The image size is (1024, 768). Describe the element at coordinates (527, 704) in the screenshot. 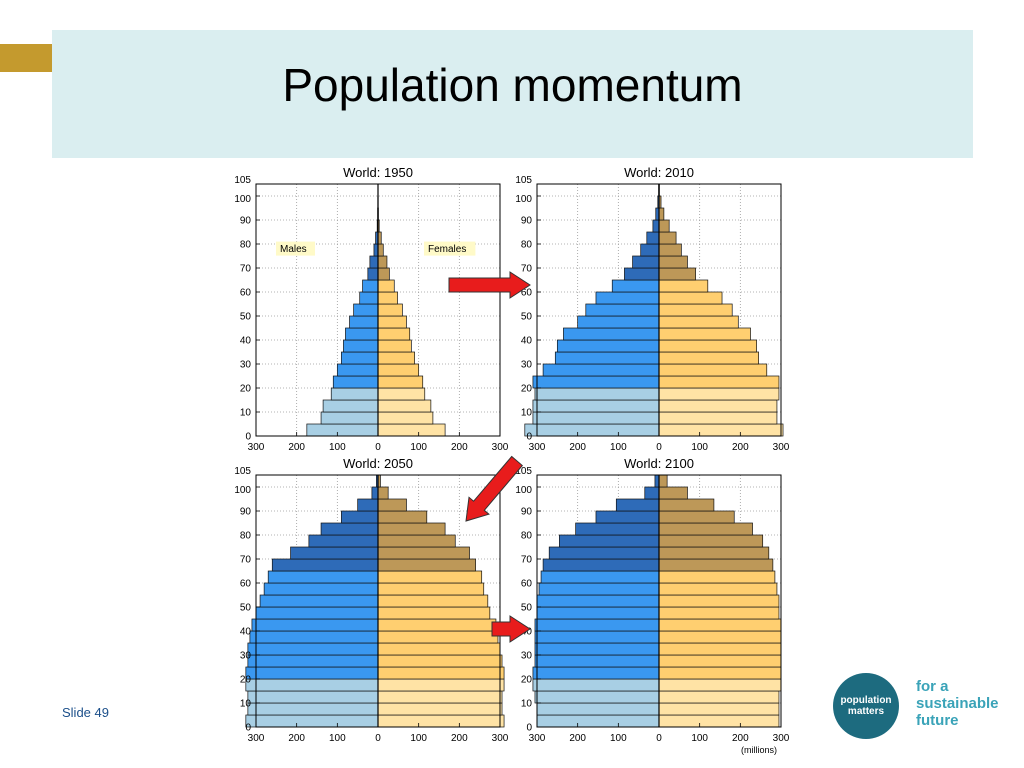

I see `y-tick-label: 10` at that location.